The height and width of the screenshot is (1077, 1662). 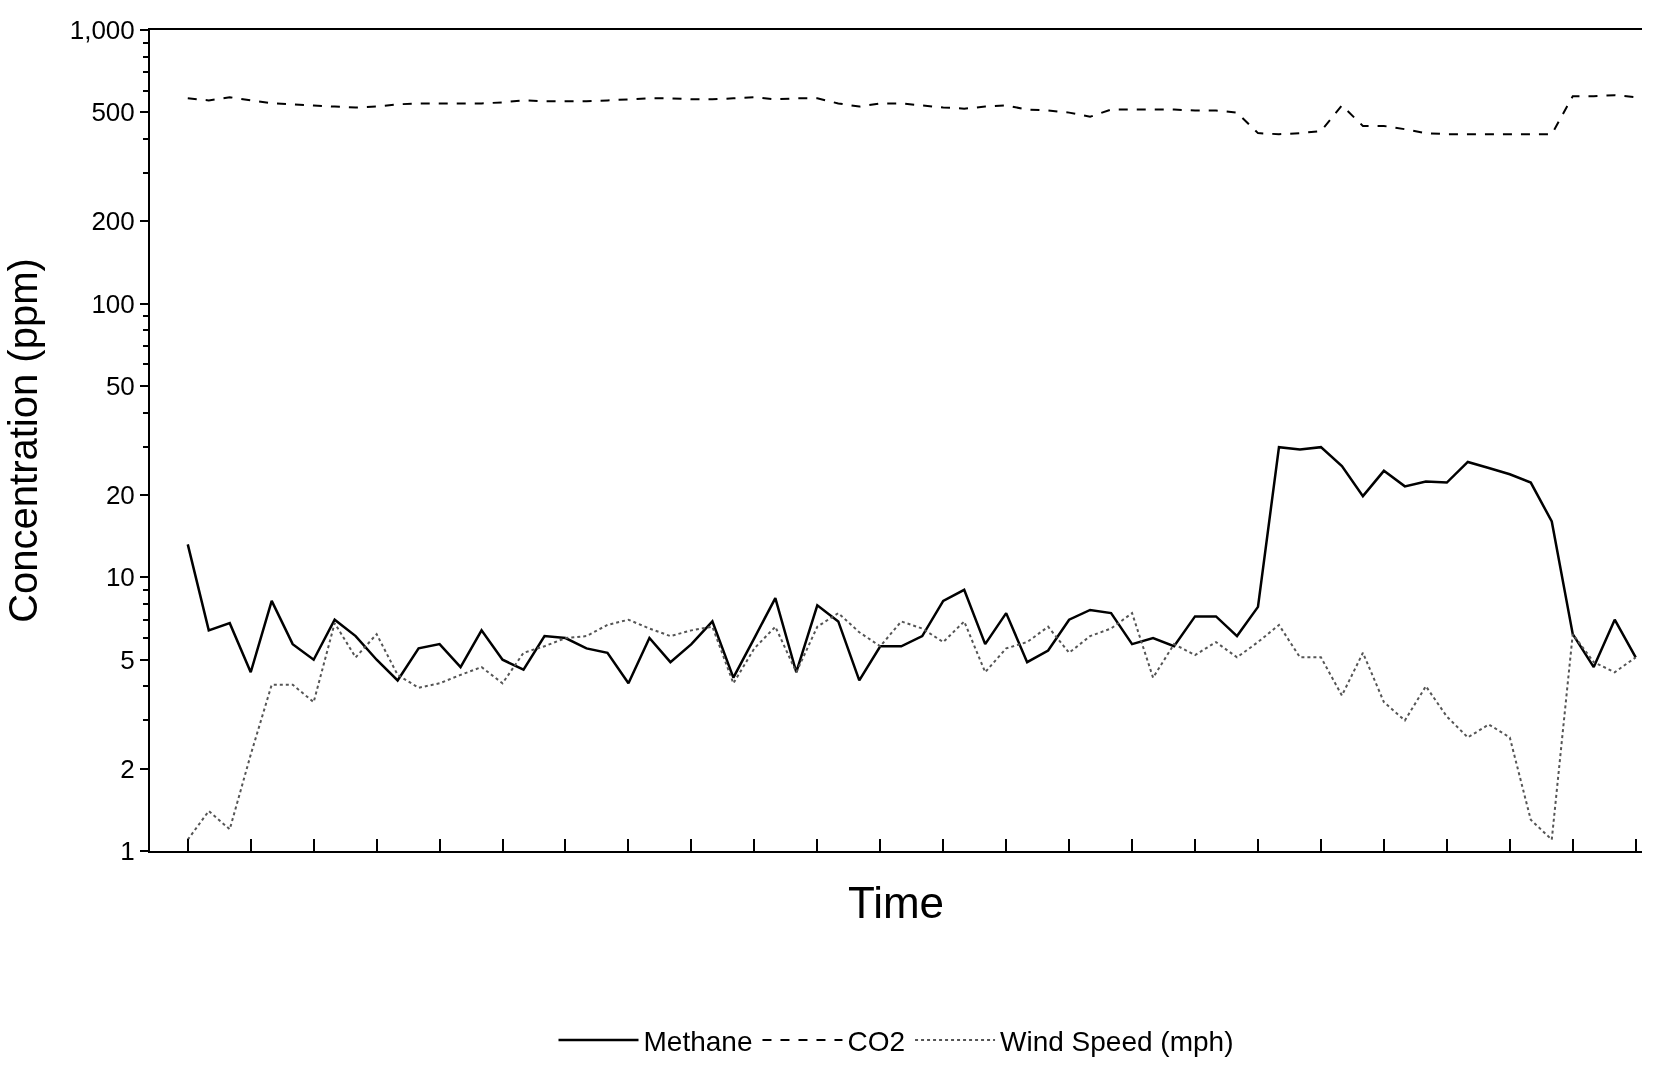 I want to click on y-tick-label: 1, so click(x=127, y=851).